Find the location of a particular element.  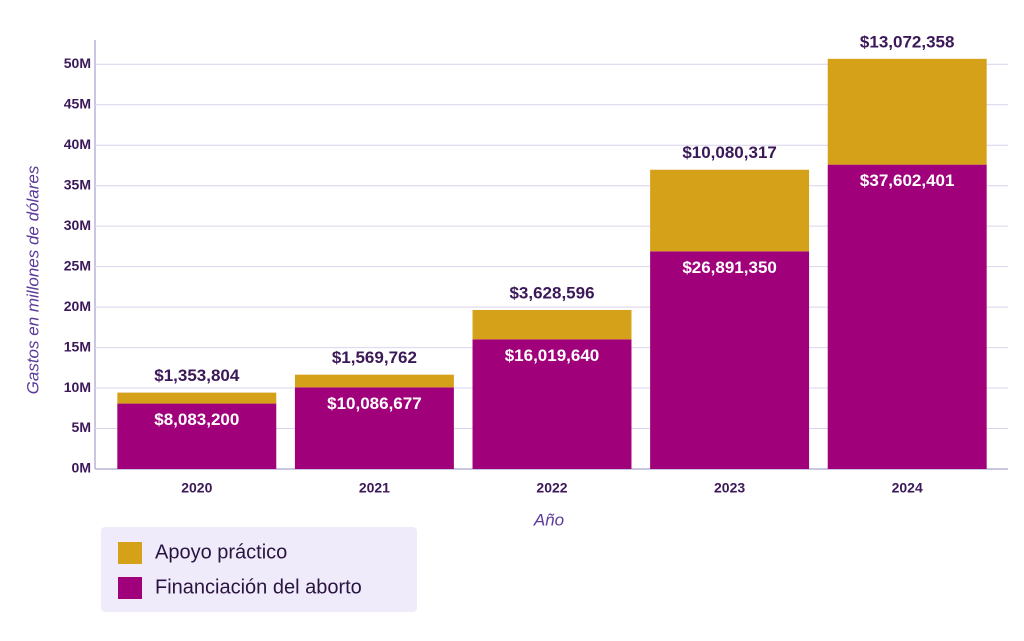

y-tick-label: 35M is located at coordinates (77, 184).